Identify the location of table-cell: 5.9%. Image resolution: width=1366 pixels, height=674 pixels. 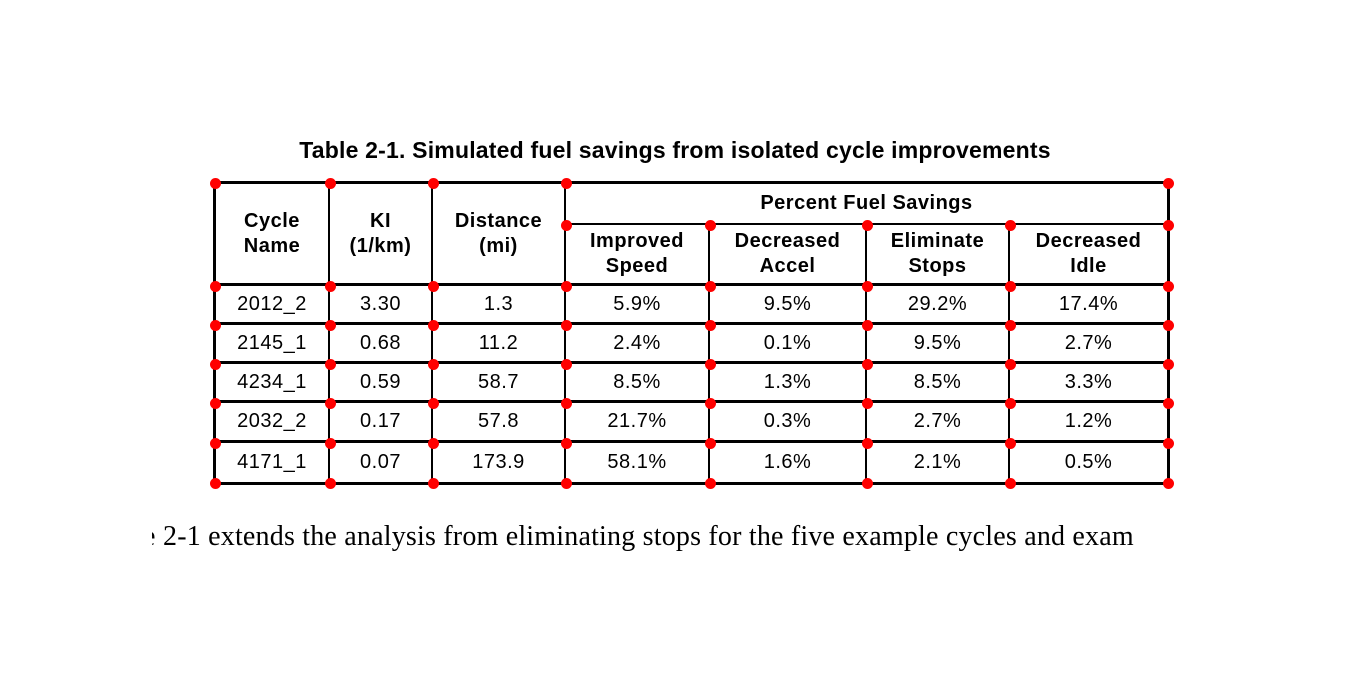
(638, 305).